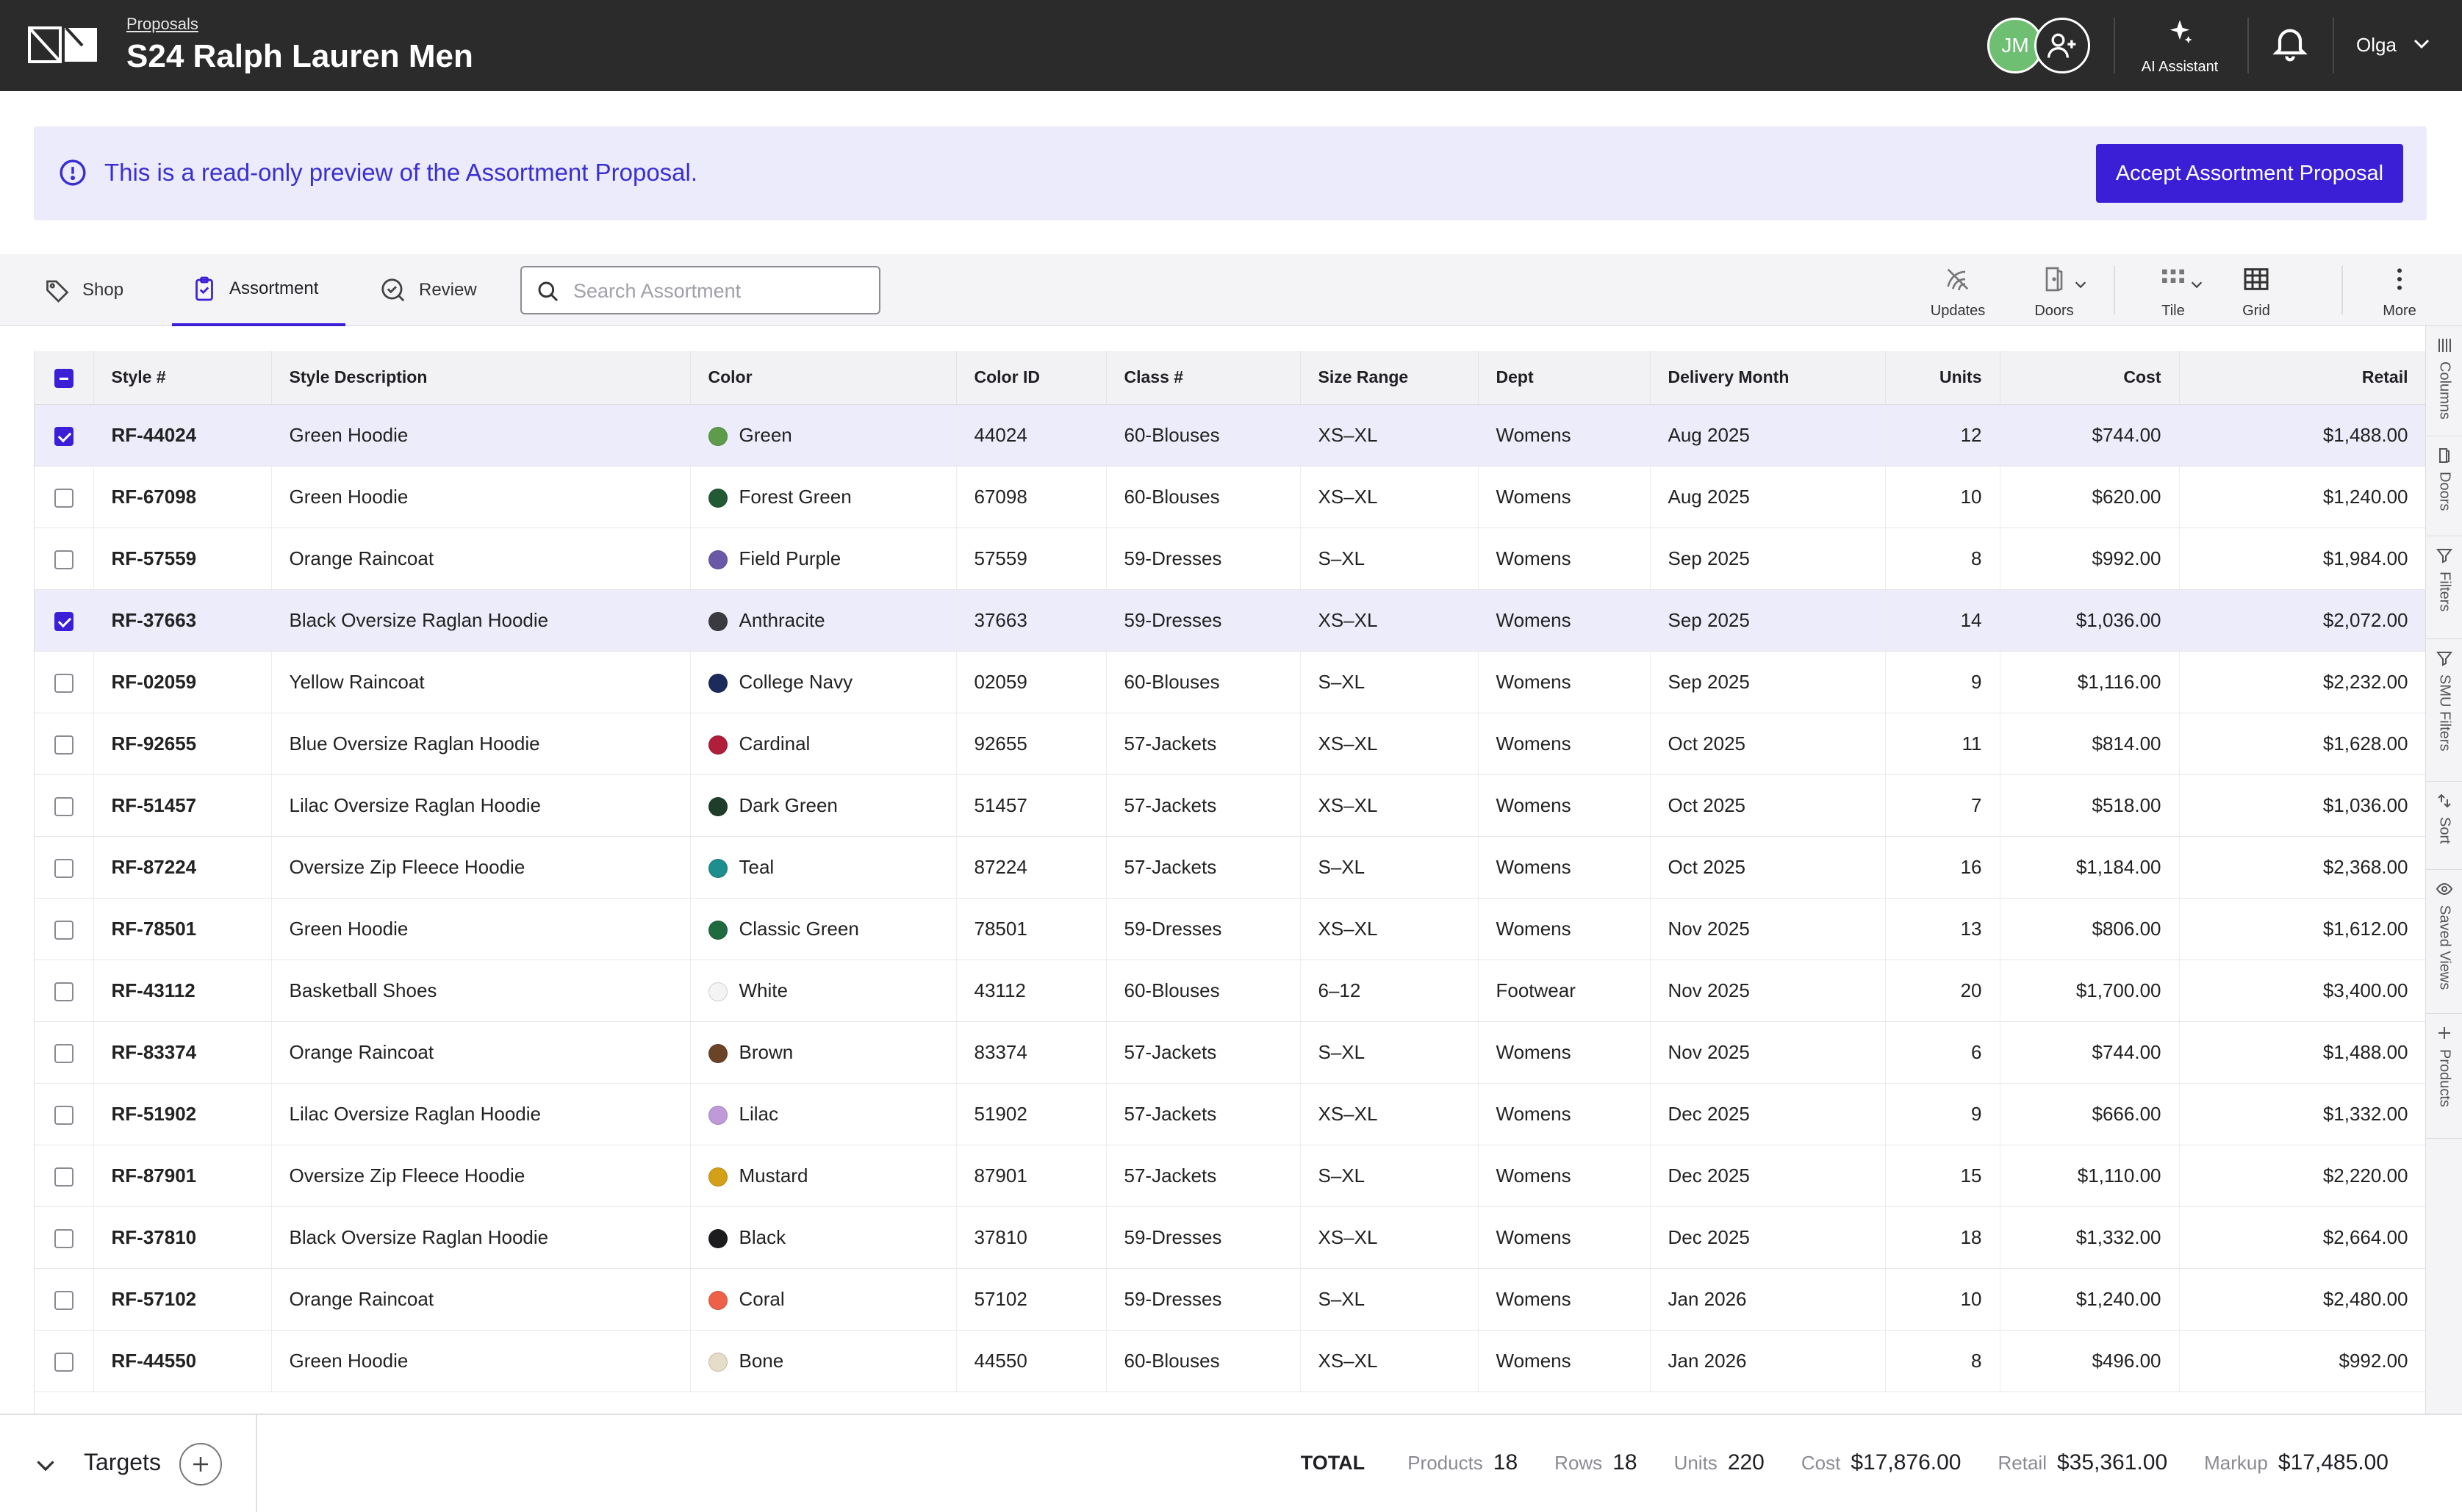  What do you see at coordinates (2302, 1299) in the screenshot?
I see `retail-cell: $2,480.00` at bounding box center [2302, 1299].